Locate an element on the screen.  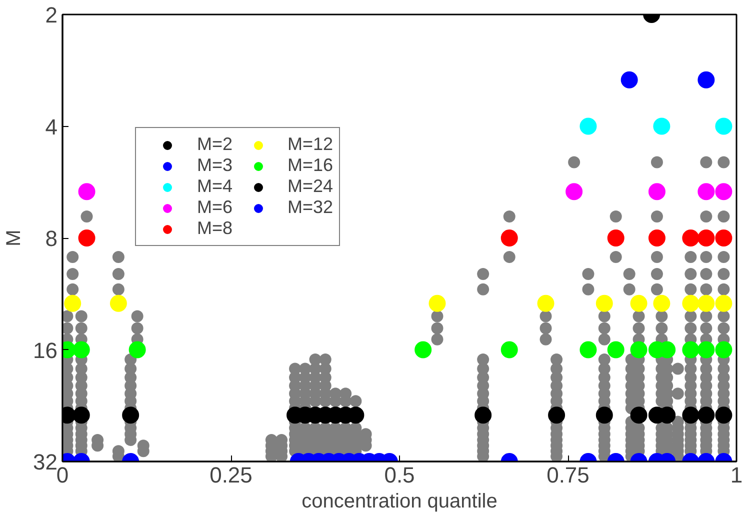
x-tick-label: 0.75 is located at coordinates (568, 475).